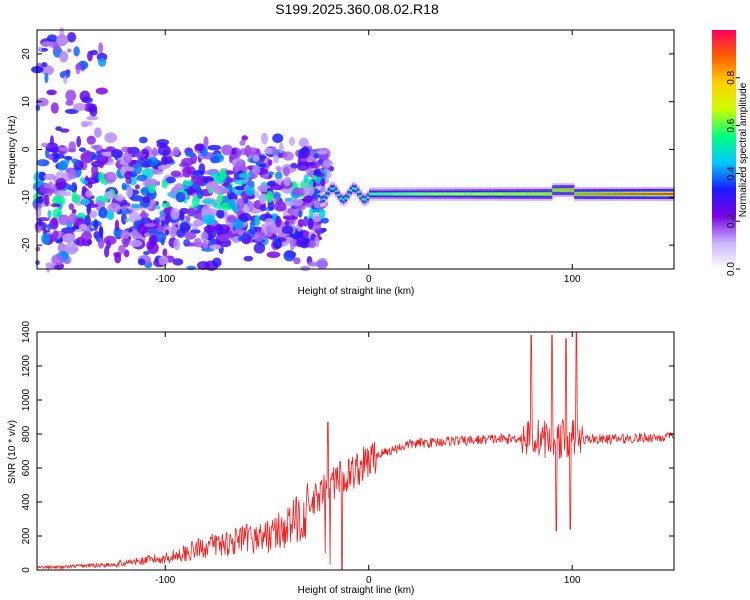 Image resolution: width=750 pixels, height=600 pixels. Describe the element at coordinates (165, 580) in the screenshot. I see `snr-x-tick-label: -100` at that location.